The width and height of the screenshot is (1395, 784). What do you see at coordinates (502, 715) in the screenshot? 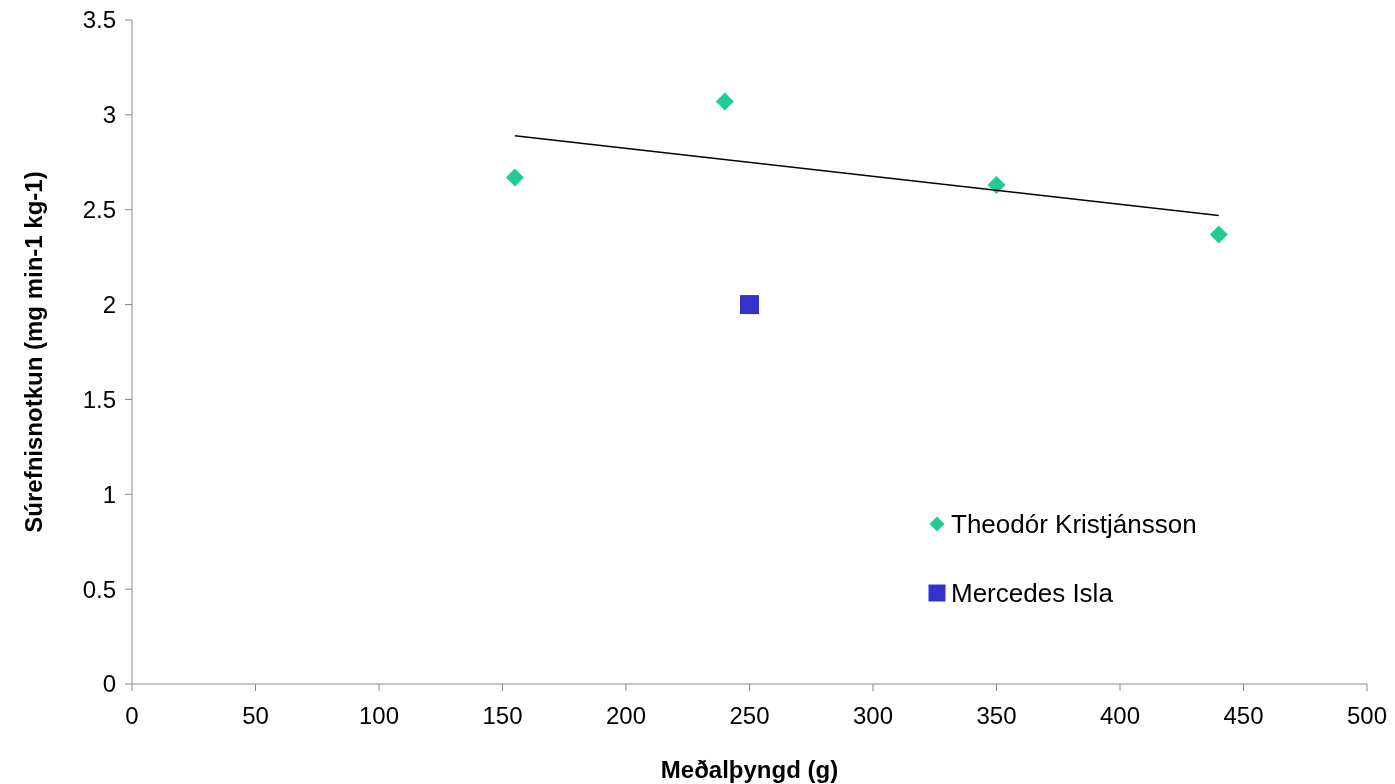
I see `x-tick-label: 150` at bounding box center [502, 715].